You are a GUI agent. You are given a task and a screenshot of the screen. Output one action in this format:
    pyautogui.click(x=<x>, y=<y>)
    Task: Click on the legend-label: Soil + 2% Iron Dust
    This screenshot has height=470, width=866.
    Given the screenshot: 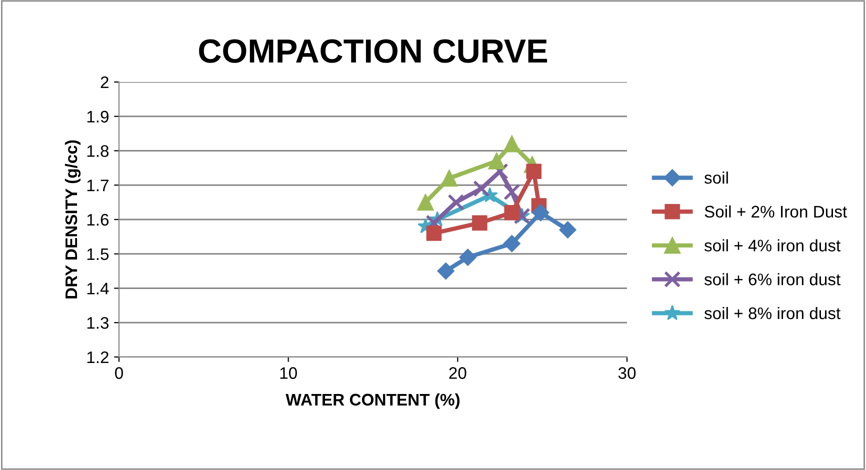 What is the action you would take?
    pyautogui.click(x=775, y=211)
    